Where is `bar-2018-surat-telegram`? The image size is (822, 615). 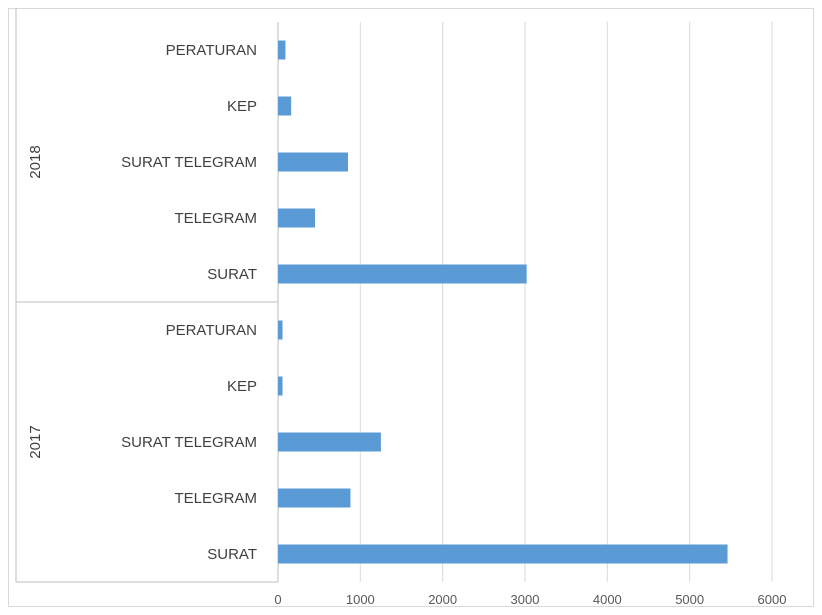
bar-2018-surat-telegram is located at coordinates (313, 162).